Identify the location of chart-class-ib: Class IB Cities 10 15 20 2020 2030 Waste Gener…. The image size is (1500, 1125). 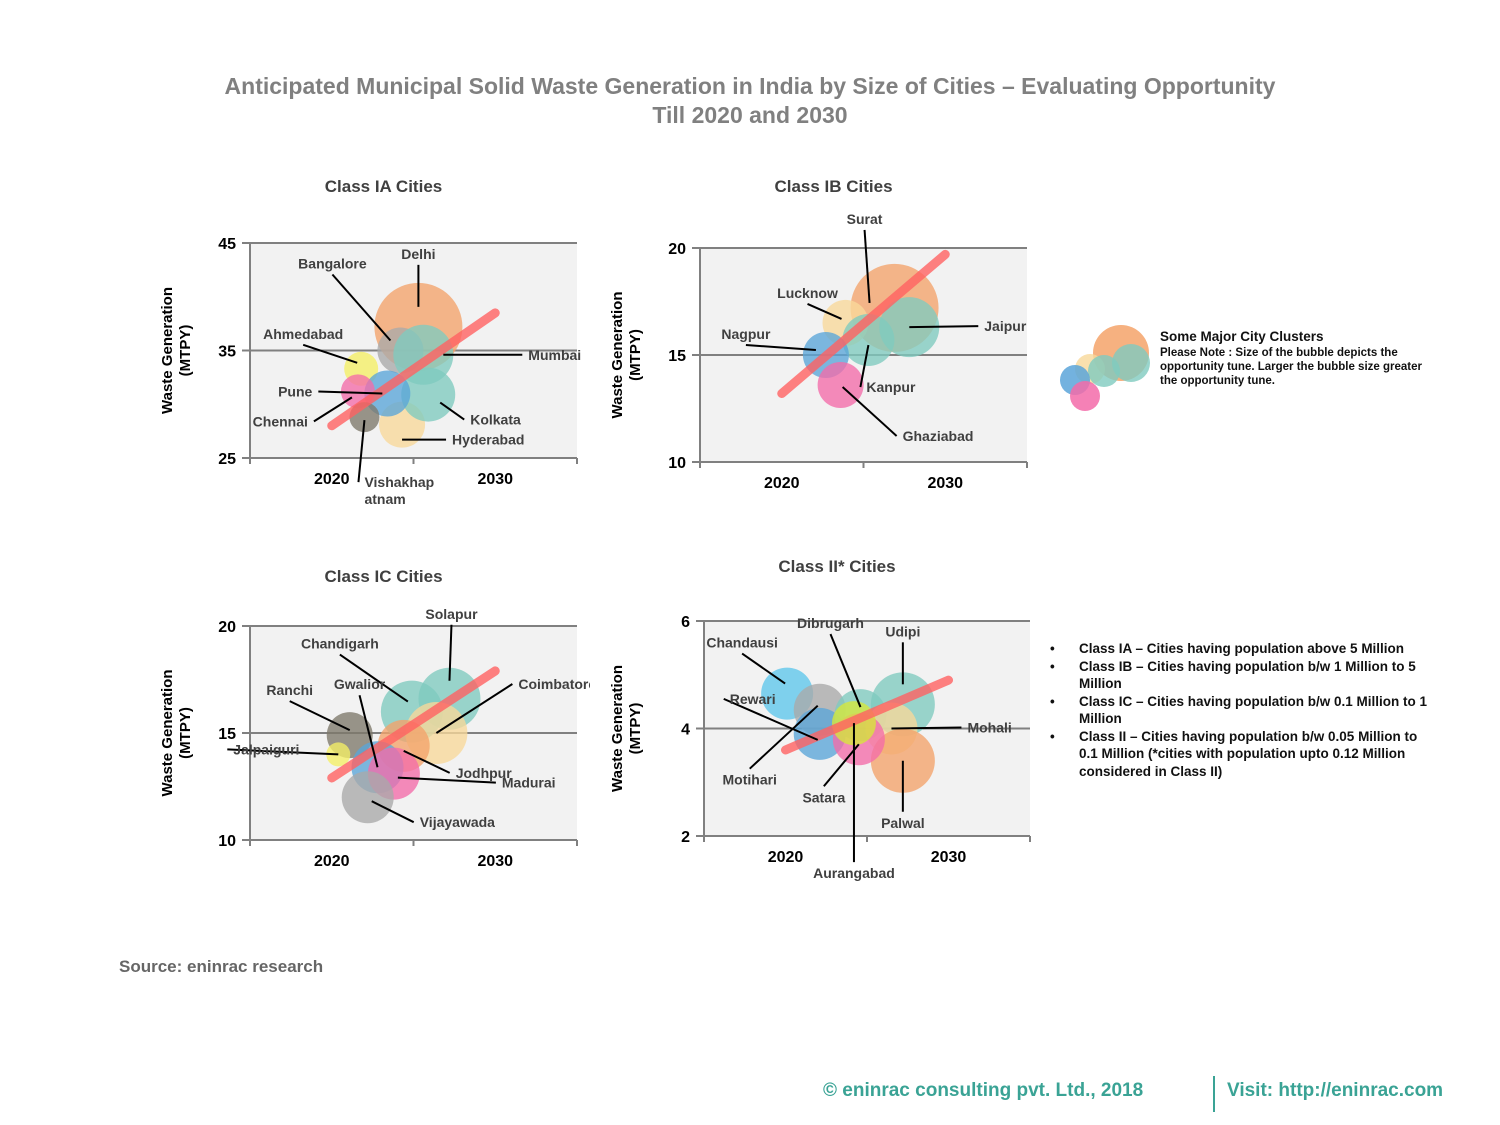
(820, 335).